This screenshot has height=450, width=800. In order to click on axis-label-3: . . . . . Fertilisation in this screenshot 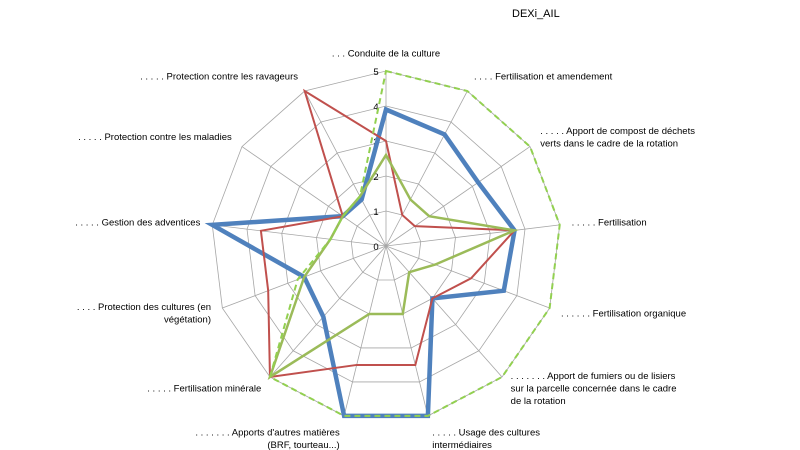, I will do `click(609, 223)`.